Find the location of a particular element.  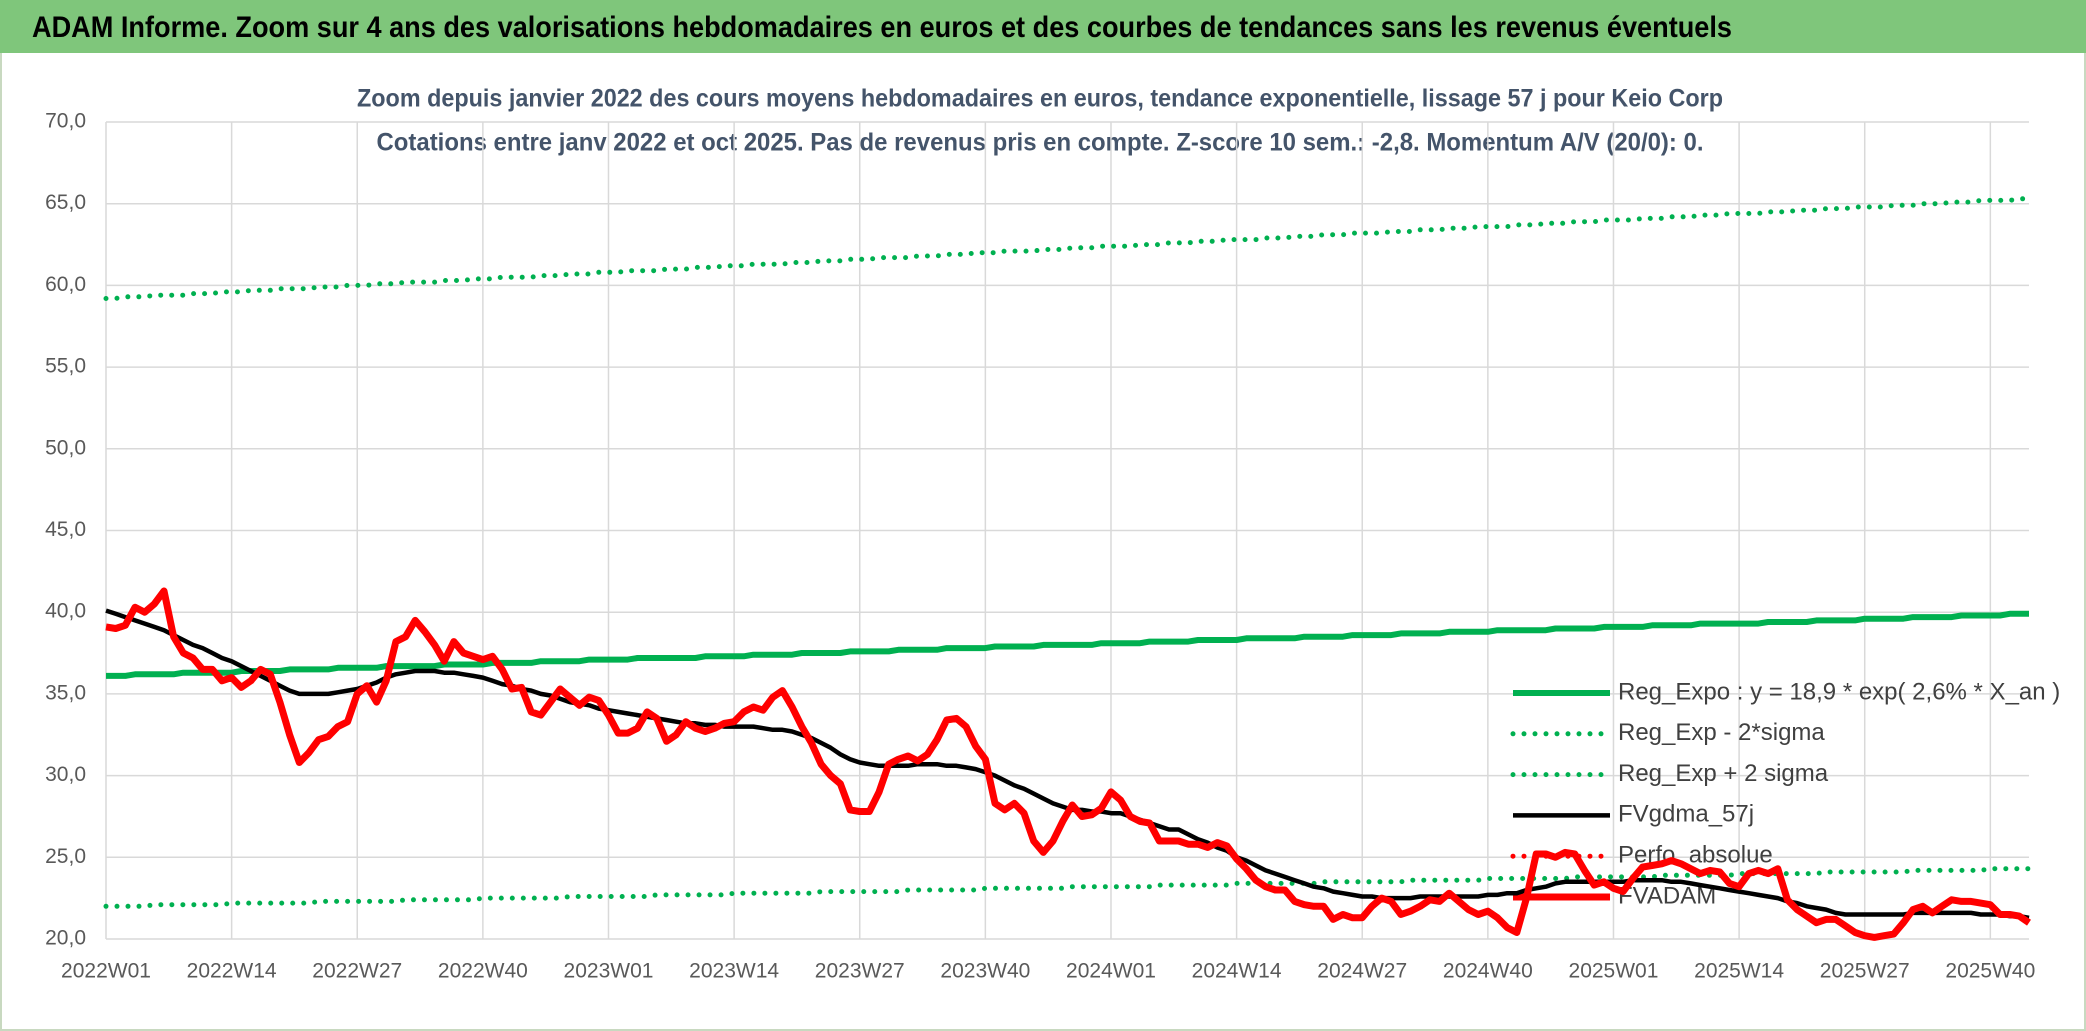

y-tick-label: 25,0 is located at coordinates (65, 856).